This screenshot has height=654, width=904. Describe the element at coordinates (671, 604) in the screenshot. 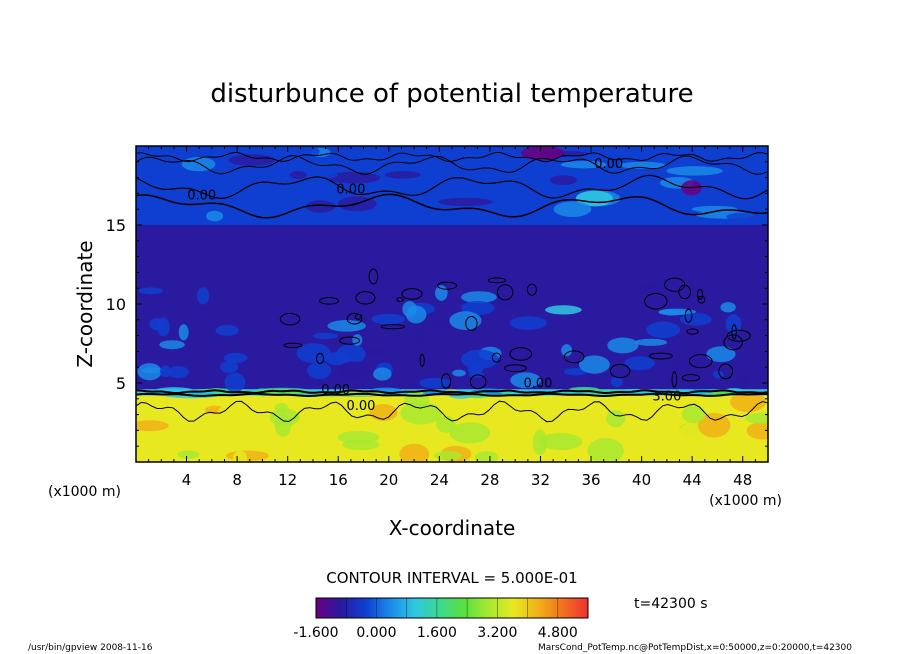

I see `time-label: t=42300 s` at that location.